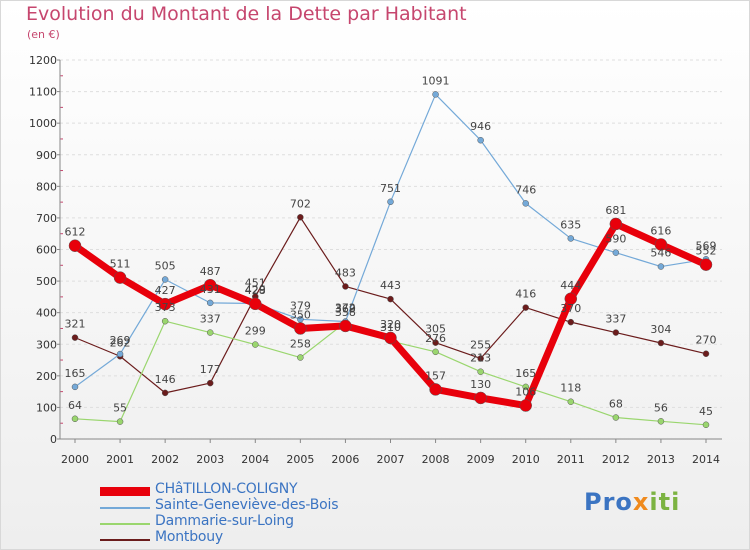 The width and height of the screenshot is (750, 550). What do you see at coordinates (480, 126) in the screenshot?
I see `data-label: 946` at bounding box center [480, 126].